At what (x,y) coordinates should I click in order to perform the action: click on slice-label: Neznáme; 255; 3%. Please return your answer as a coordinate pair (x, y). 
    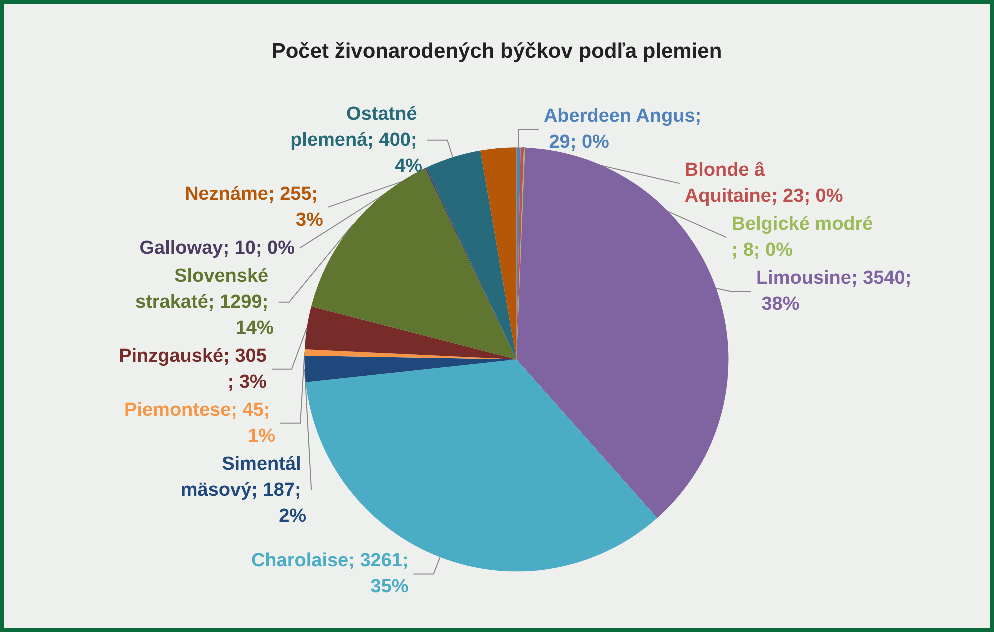
    Looking at the image, I should click on (254, 207).